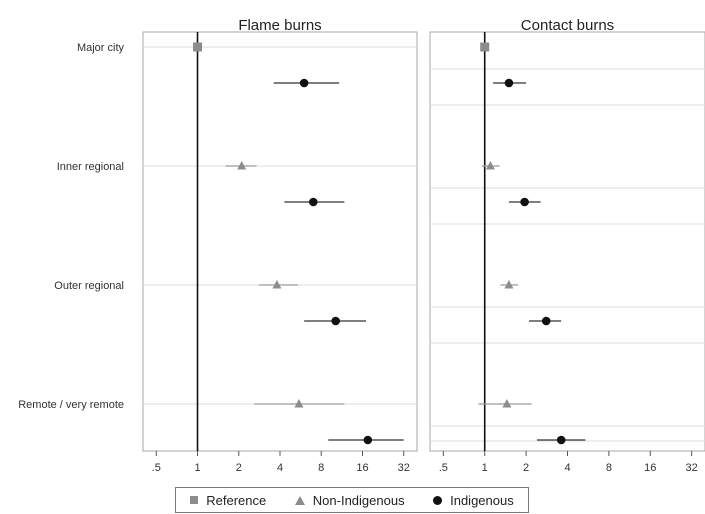  I want to click on legend-label-reference: Reference, so click(236, 500).